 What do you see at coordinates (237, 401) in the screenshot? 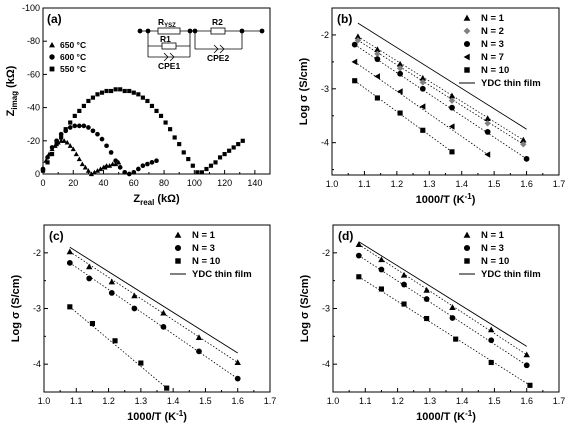
I see `x-tick-label: 1.6` at bounding box center [237, 401].